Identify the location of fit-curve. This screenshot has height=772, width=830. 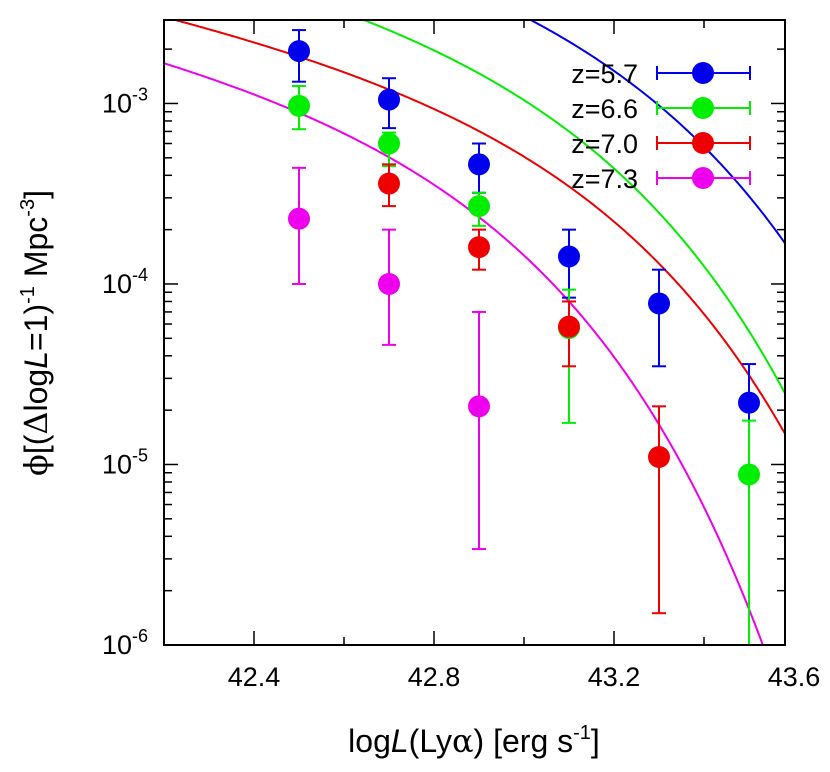
(656, 132).